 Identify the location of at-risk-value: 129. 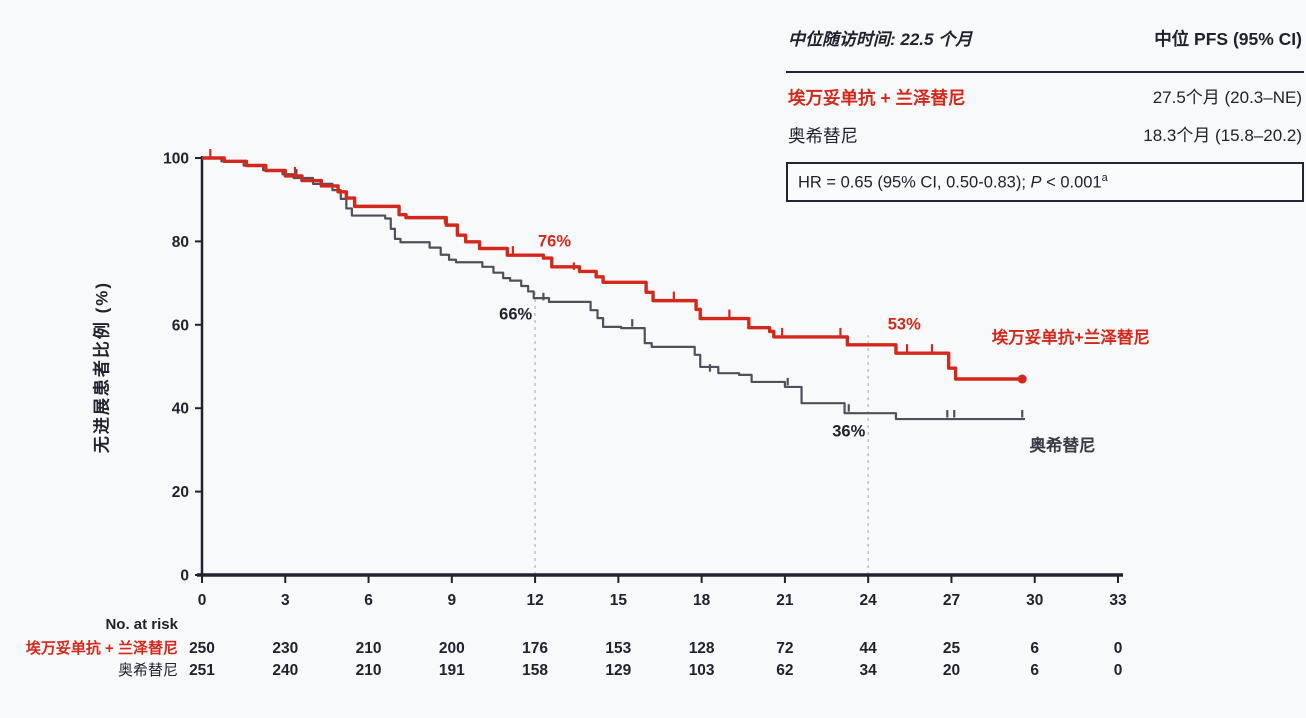
(618, 670).